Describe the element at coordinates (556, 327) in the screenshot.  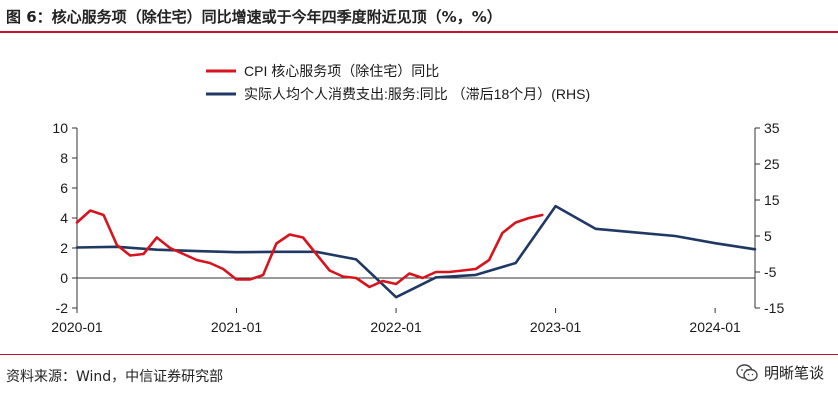
I see `x-tick-label: 2023-01` at that location.